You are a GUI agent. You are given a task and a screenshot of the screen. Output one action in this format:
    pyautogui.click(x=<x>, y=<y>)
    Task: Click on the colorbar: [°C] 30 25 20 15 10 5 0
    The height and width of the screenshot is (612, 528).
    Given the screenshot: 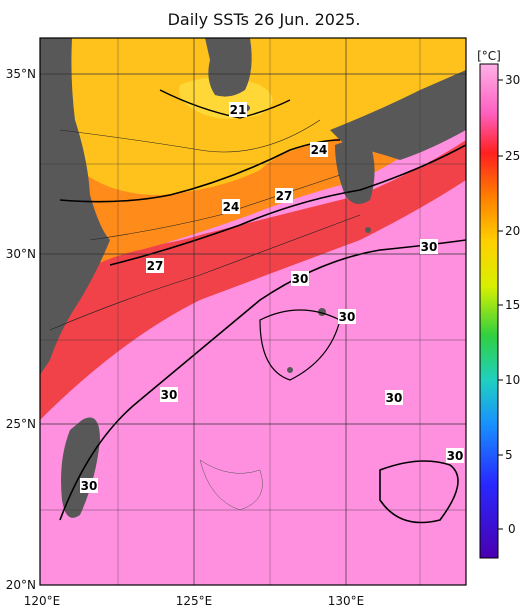 What is the action you would take?
    pyautogui.click(x=498, y=304)
    